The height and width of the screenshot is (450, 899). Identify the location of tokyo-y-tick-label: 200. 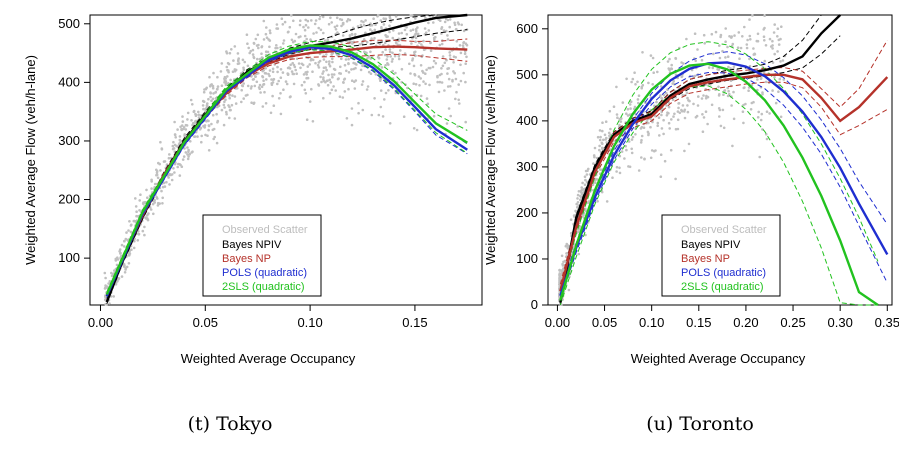
(69, 199).